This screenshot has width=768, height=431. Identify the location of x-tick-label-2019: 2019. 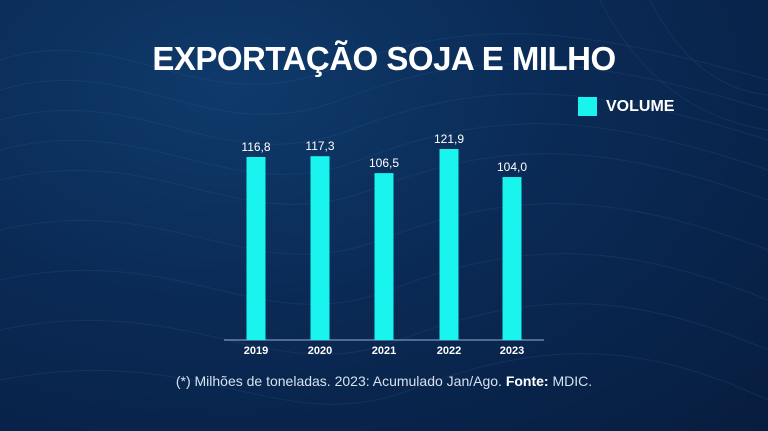
(256, 351).